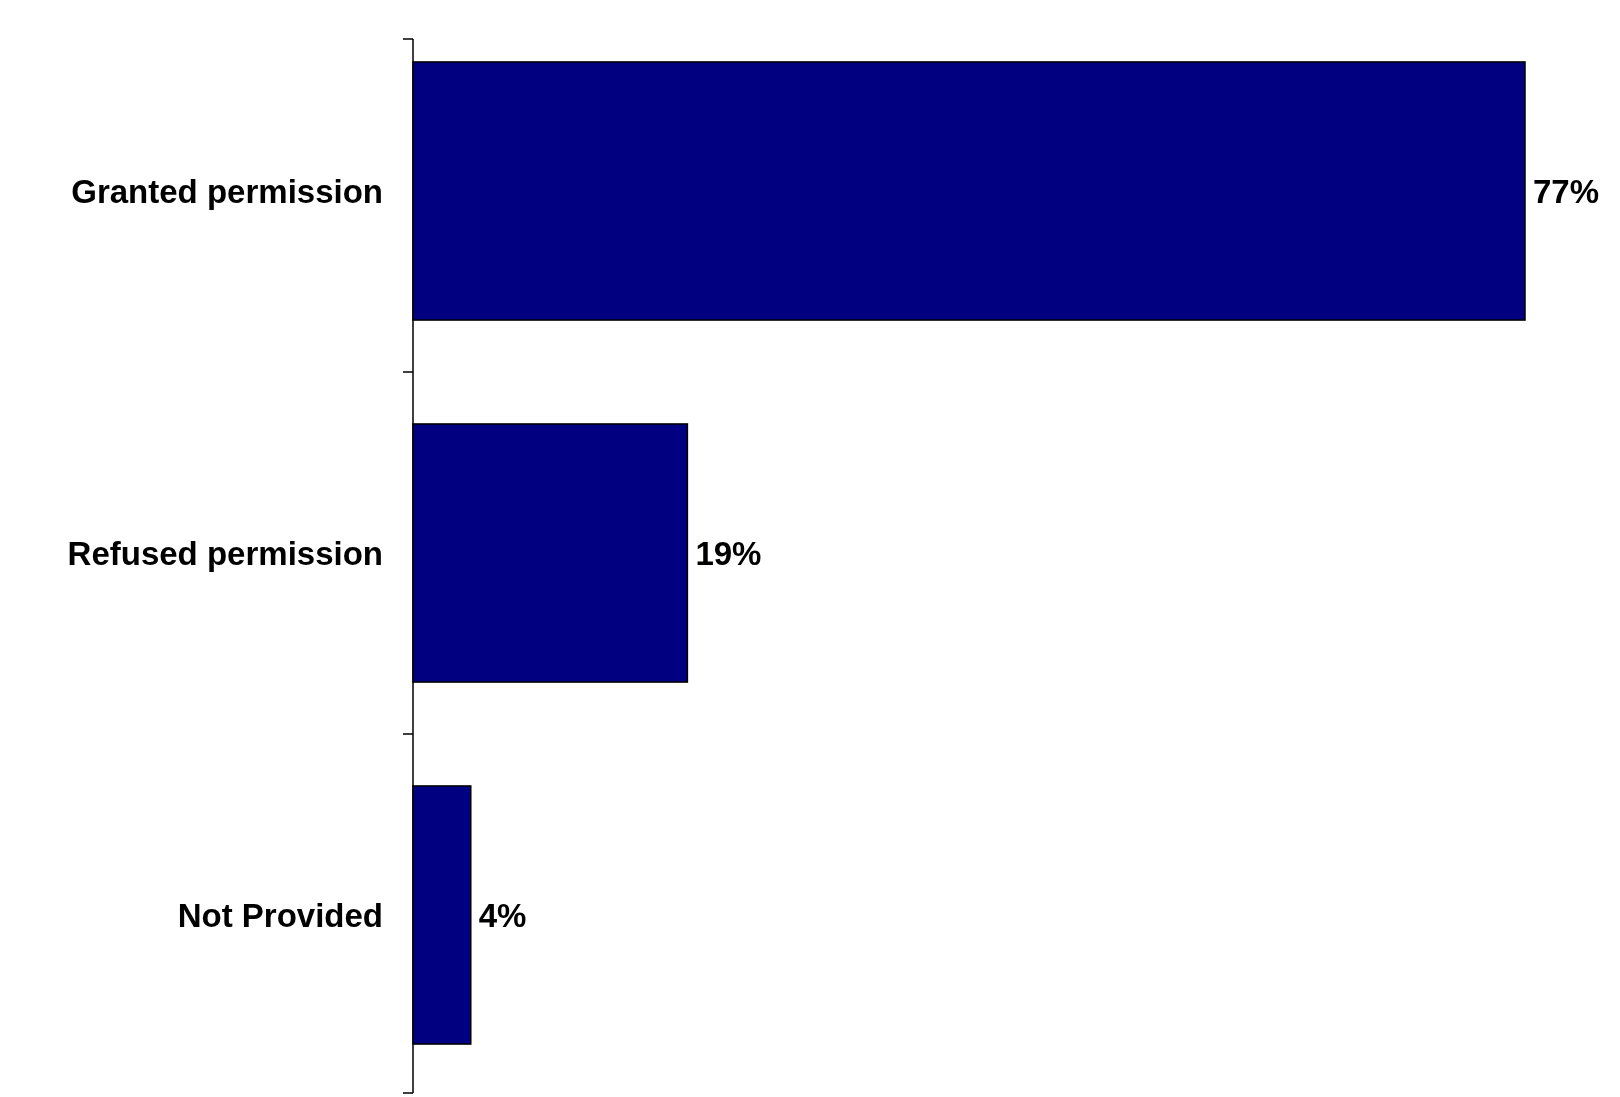  Describe the element at coordinates (502, 915) in the screenshot. I see `data-label: 4%` at that location.